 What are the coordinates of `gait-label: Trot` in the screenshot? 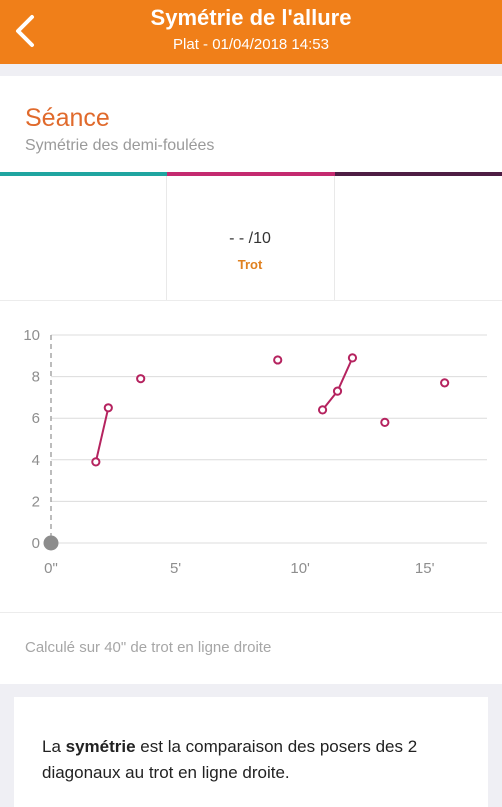 It's located at (250, 264).